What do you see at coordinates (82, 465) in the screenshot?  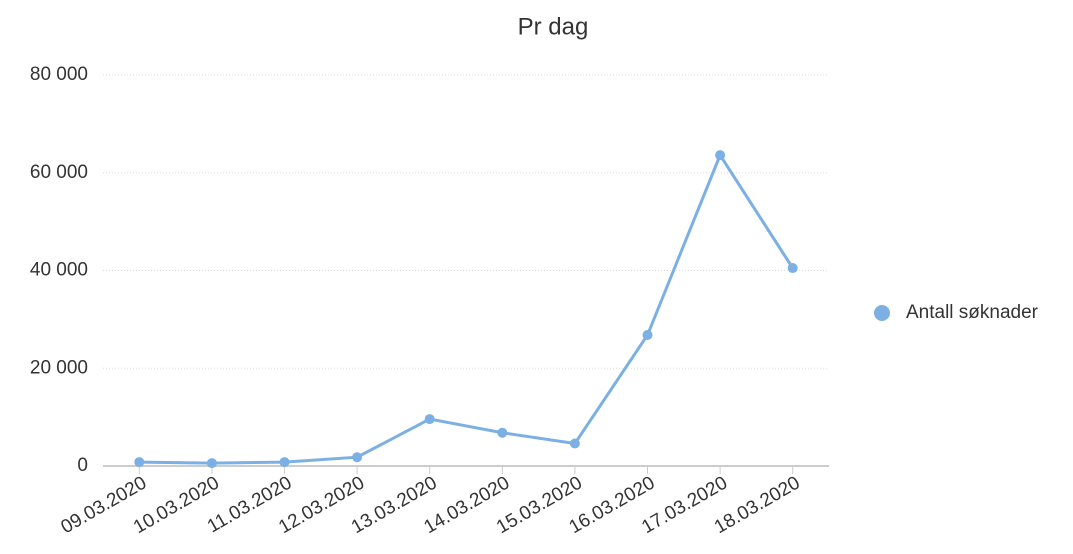 I see `y-tick-label: 0` at bounding box center [82, 465].